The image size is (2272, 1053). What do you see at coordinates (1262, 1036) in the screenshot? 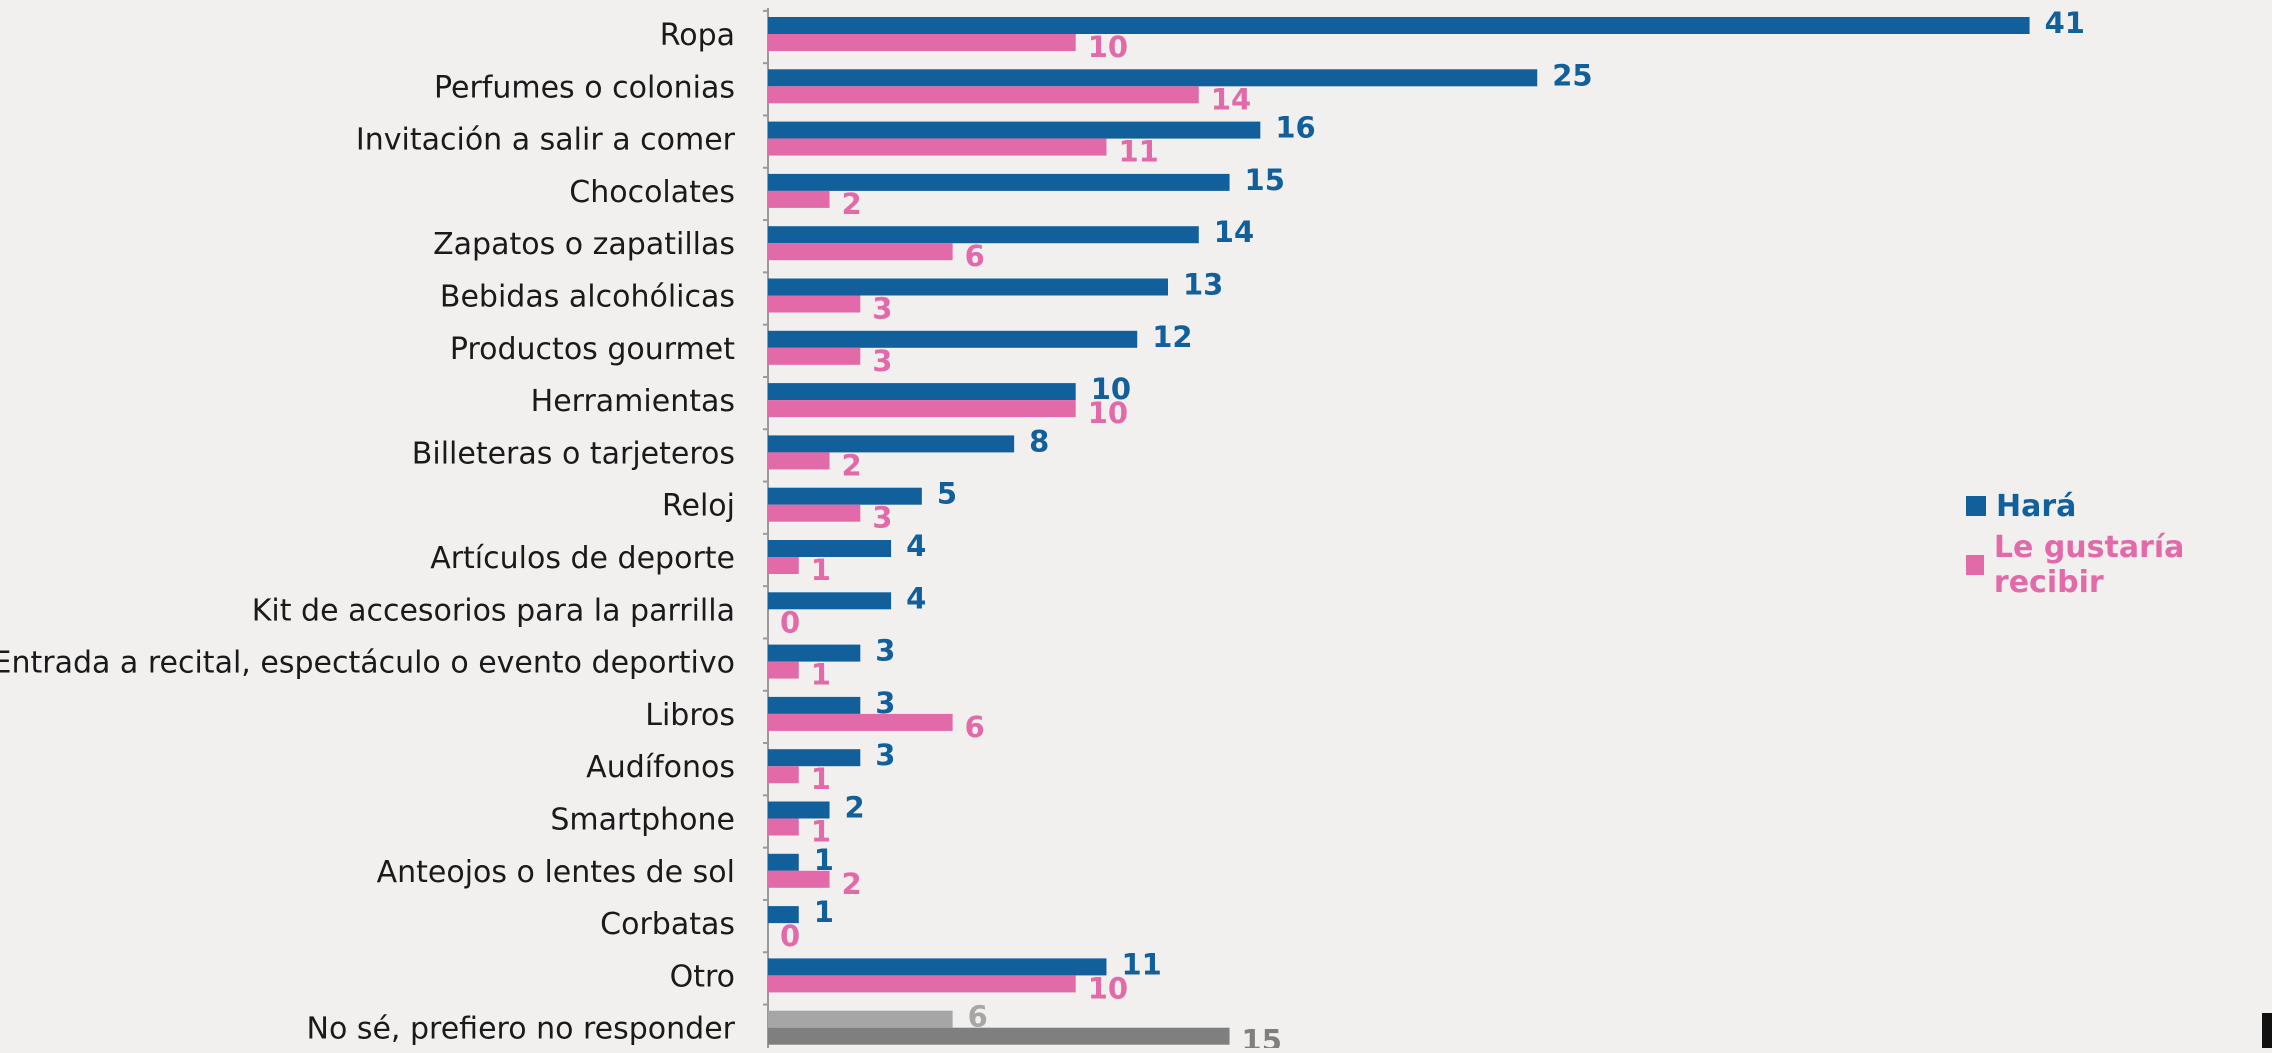
I see `data-label-recibir: 15` at bounding box center [1262, 1036].